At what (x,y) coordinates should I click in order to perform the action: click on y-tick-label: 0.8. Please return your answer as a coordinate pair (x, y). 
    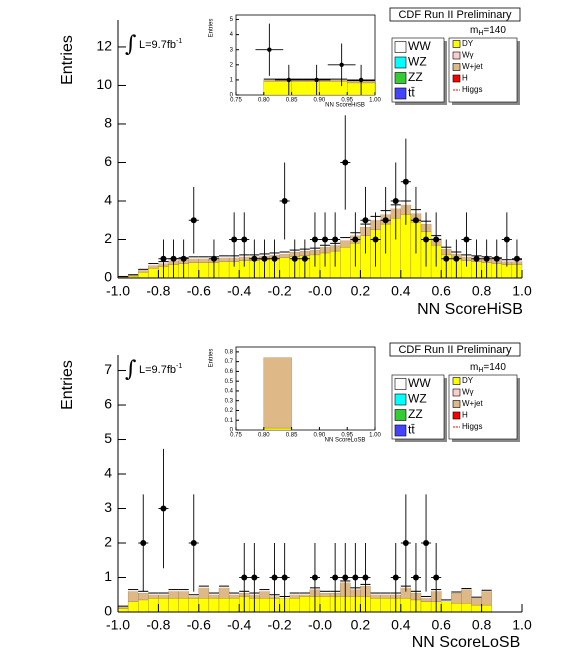
    Looking at the image, I should click on (229, 352).